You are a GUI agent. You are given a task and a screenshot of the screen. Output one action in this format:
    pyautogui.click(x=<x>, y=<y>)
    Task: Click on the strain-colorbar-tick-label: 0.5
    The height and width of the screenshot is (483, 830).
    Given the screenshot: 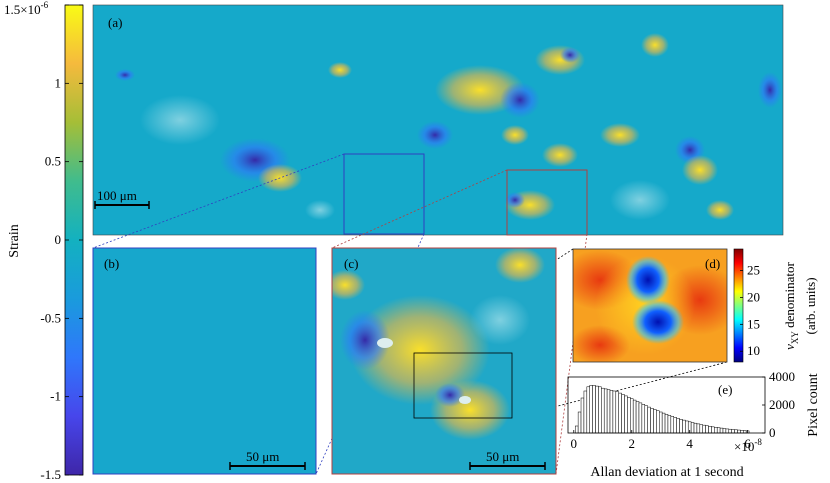 What is the action you would take?
    pyautogui.click(x=53, y=161)
    